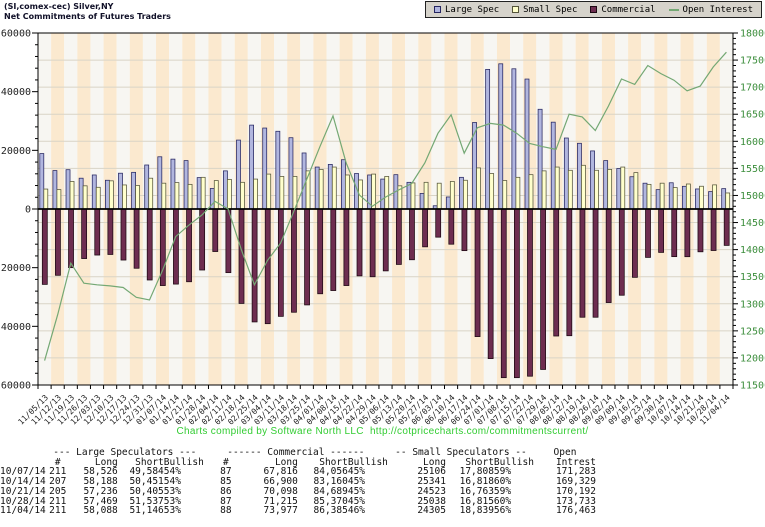  I want to click on table-cell: 60%, so click(502, 501).